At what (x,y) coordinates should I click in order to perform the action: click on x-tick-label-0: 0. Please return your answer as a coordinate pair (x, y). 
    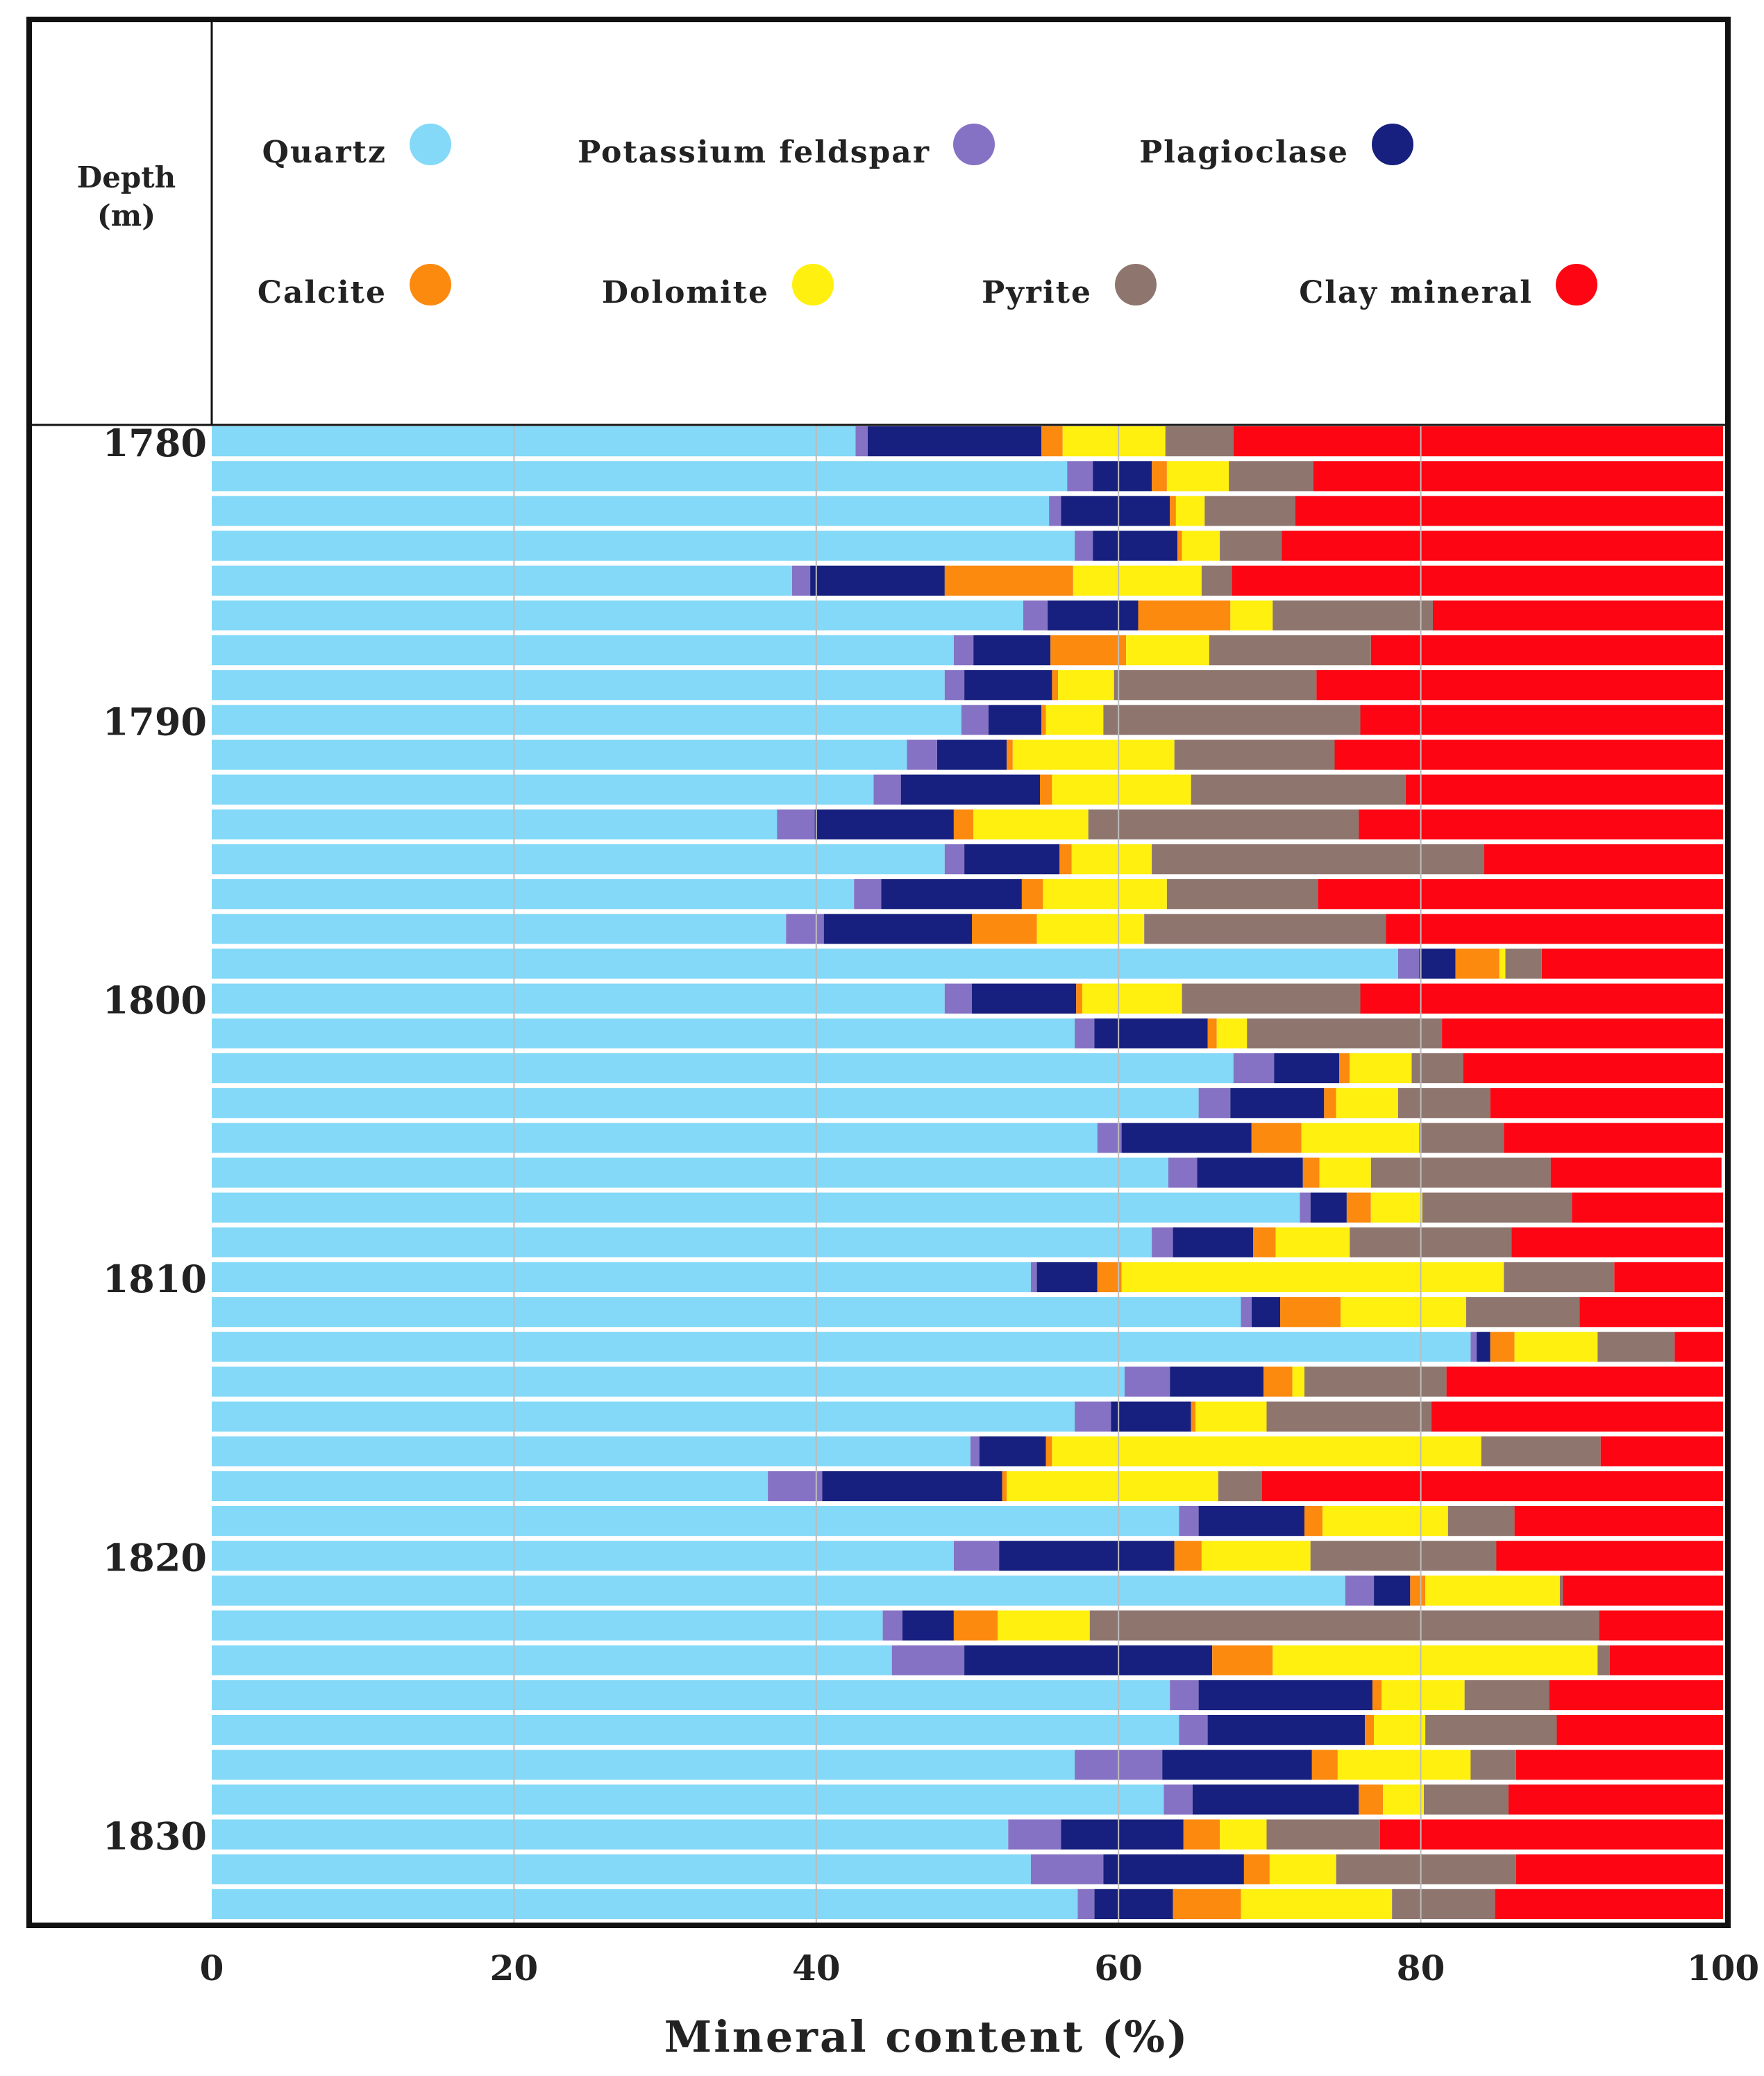
    Looking at the image, I should click on (212, 1968).